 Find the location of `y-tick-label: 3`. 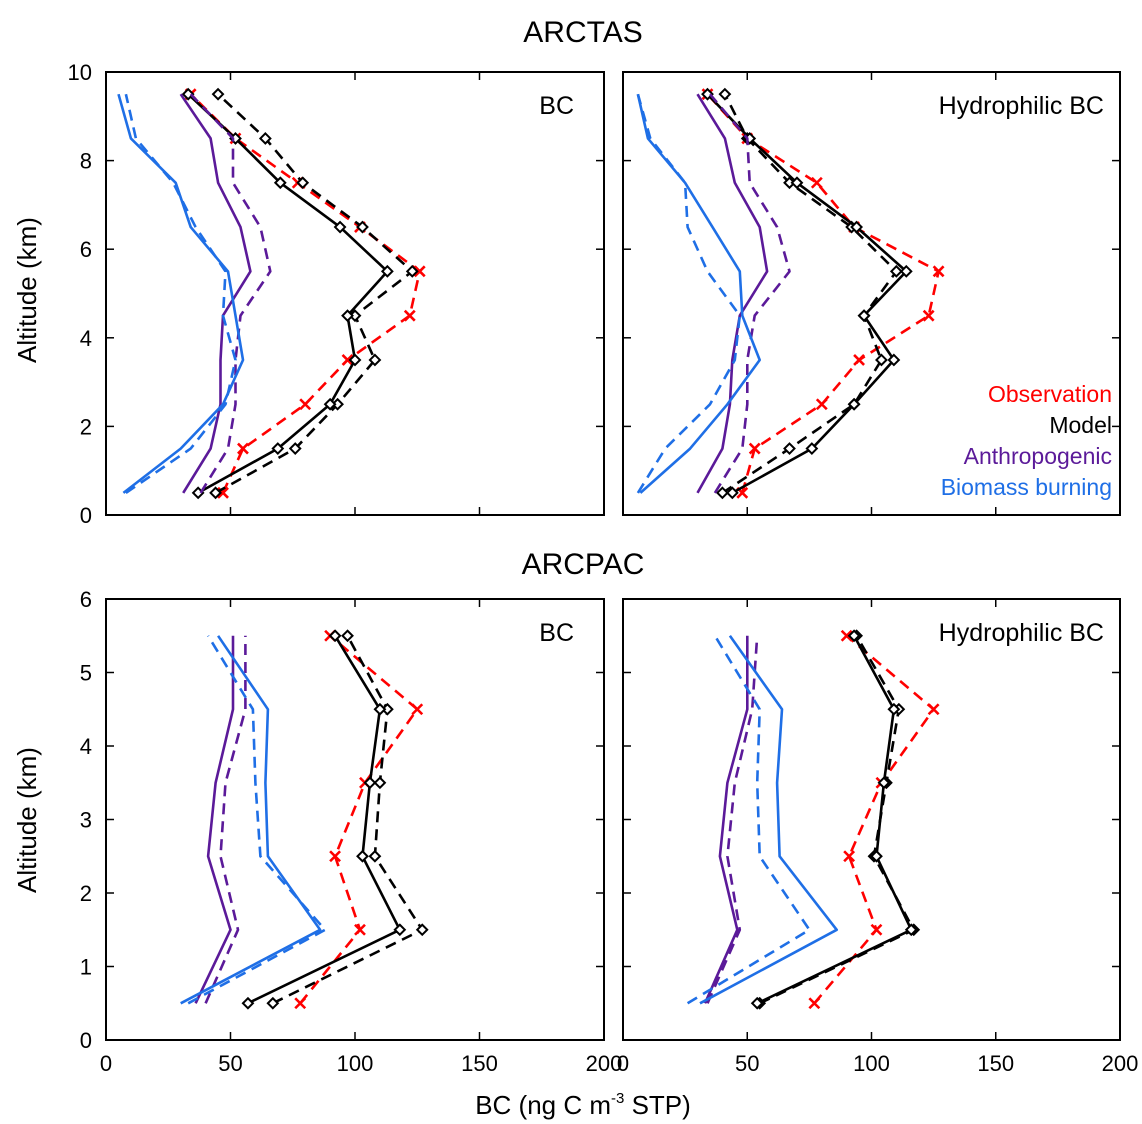

y-tick-label: 3 is located at coordinates (86, 820).